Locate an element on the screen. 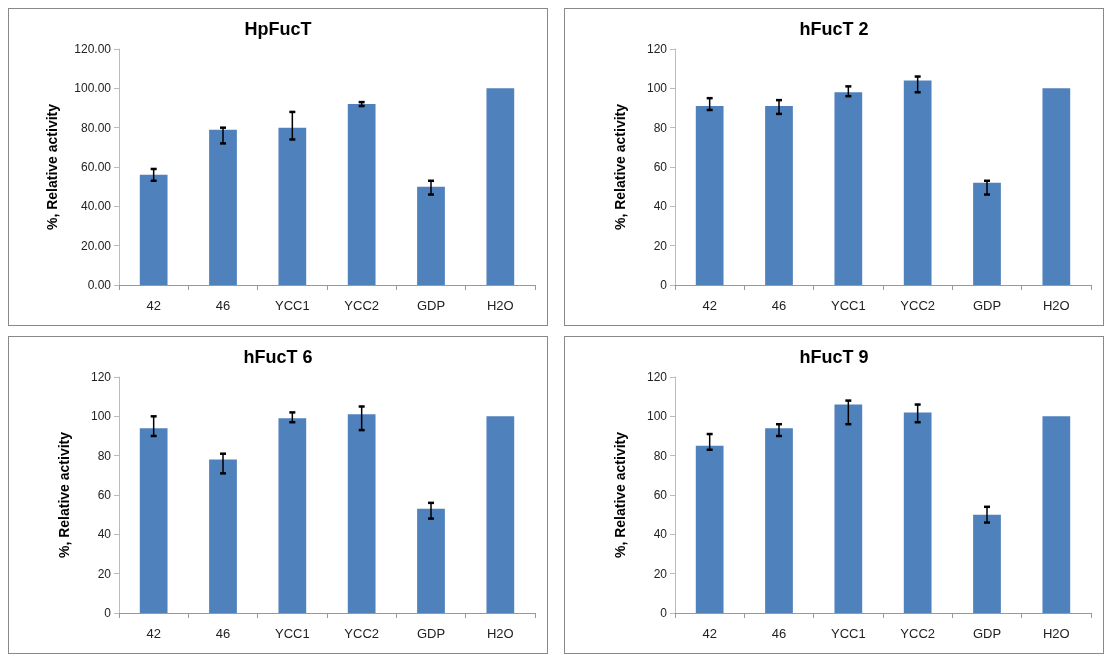 This screenshot has height=660, width=1112. y-tick-label: 20.00 is located at coordinates (96, 245).